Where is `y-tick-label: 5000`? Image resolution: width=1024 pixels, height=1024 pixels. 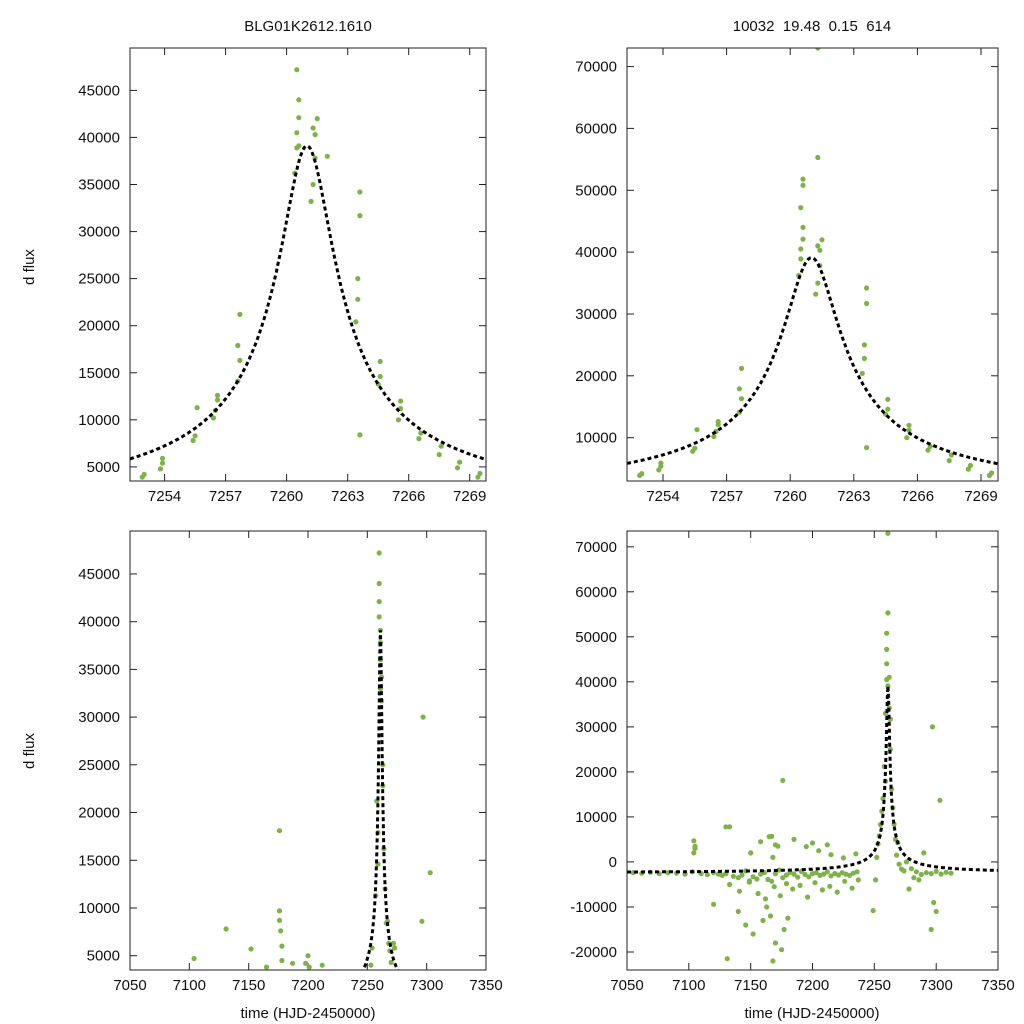 y-tick-label: 5000 is located at coordinates (103, 956).